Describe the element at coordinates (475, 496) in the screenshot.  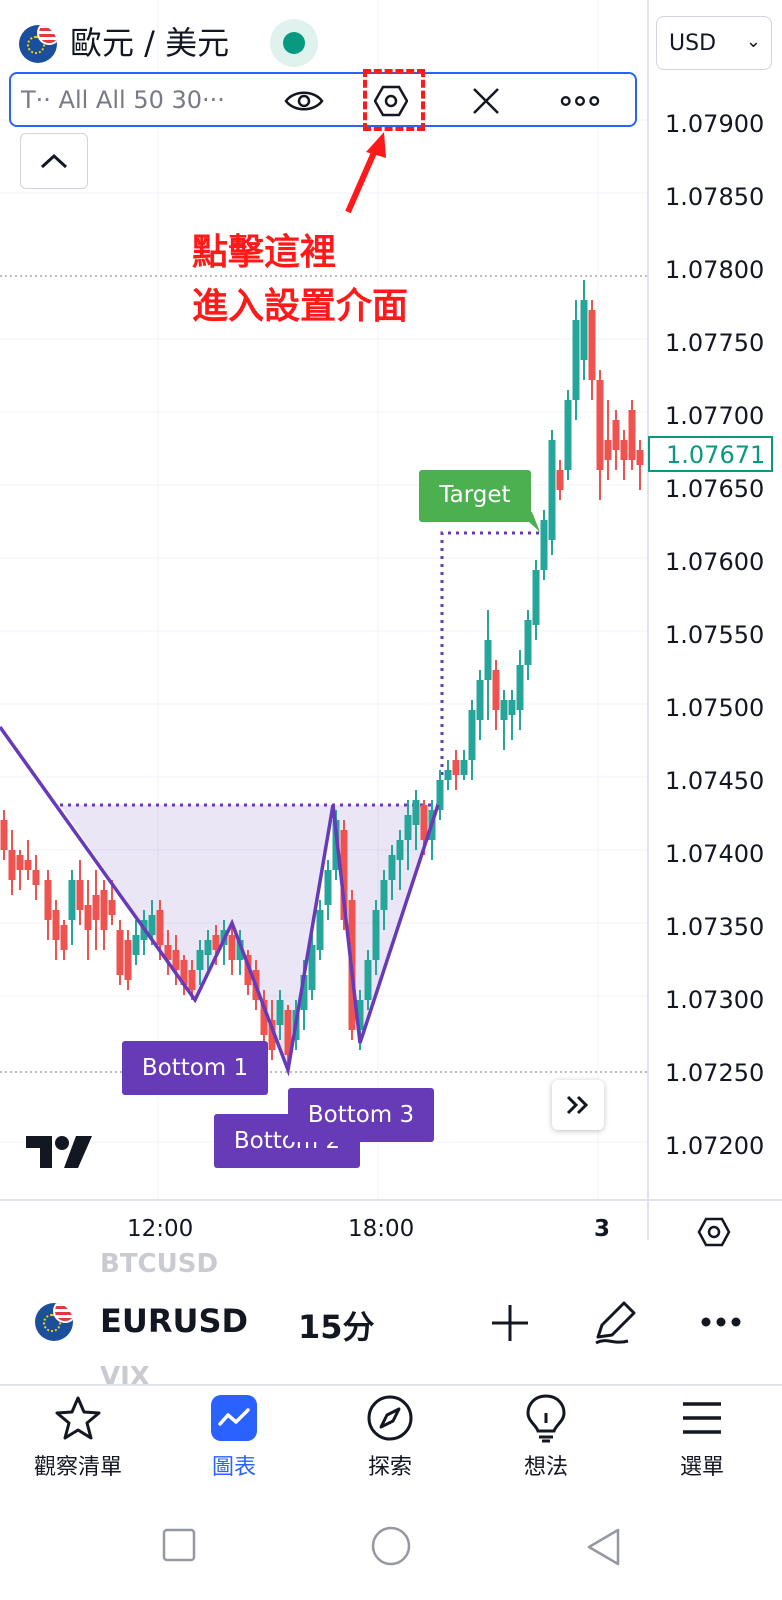
I see `target-badge: Target` at that location.